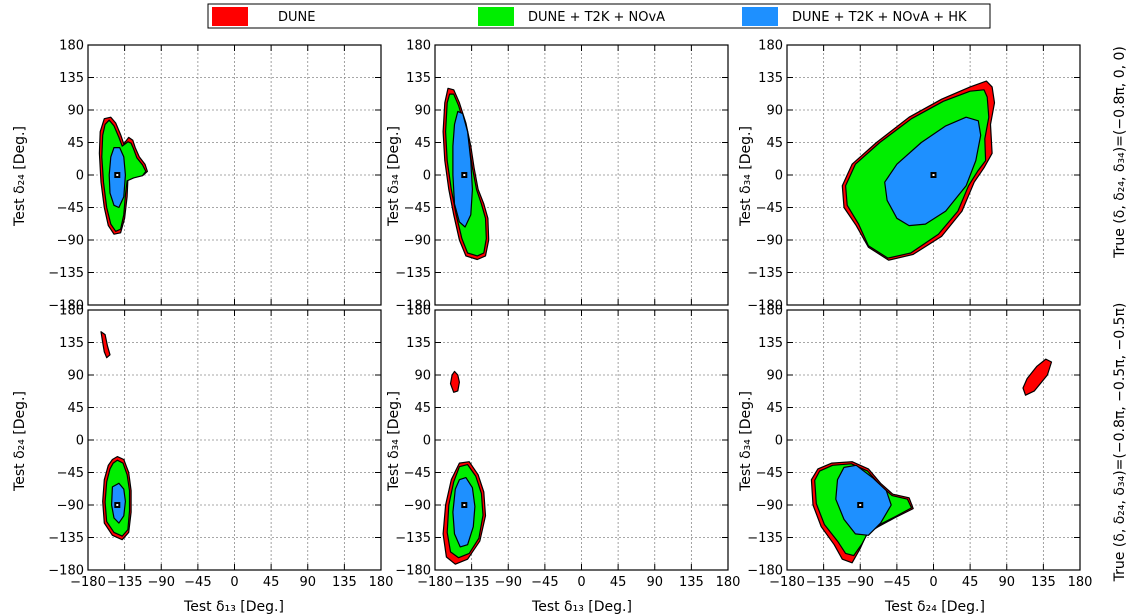 The width and height of the screenshot is (1130, 615). Describe the element at coordinates (562, 176) in the screenshot. I see `panel-r0-c1: −180 −135 −90 −45 0 45 90 135 180` at that location.